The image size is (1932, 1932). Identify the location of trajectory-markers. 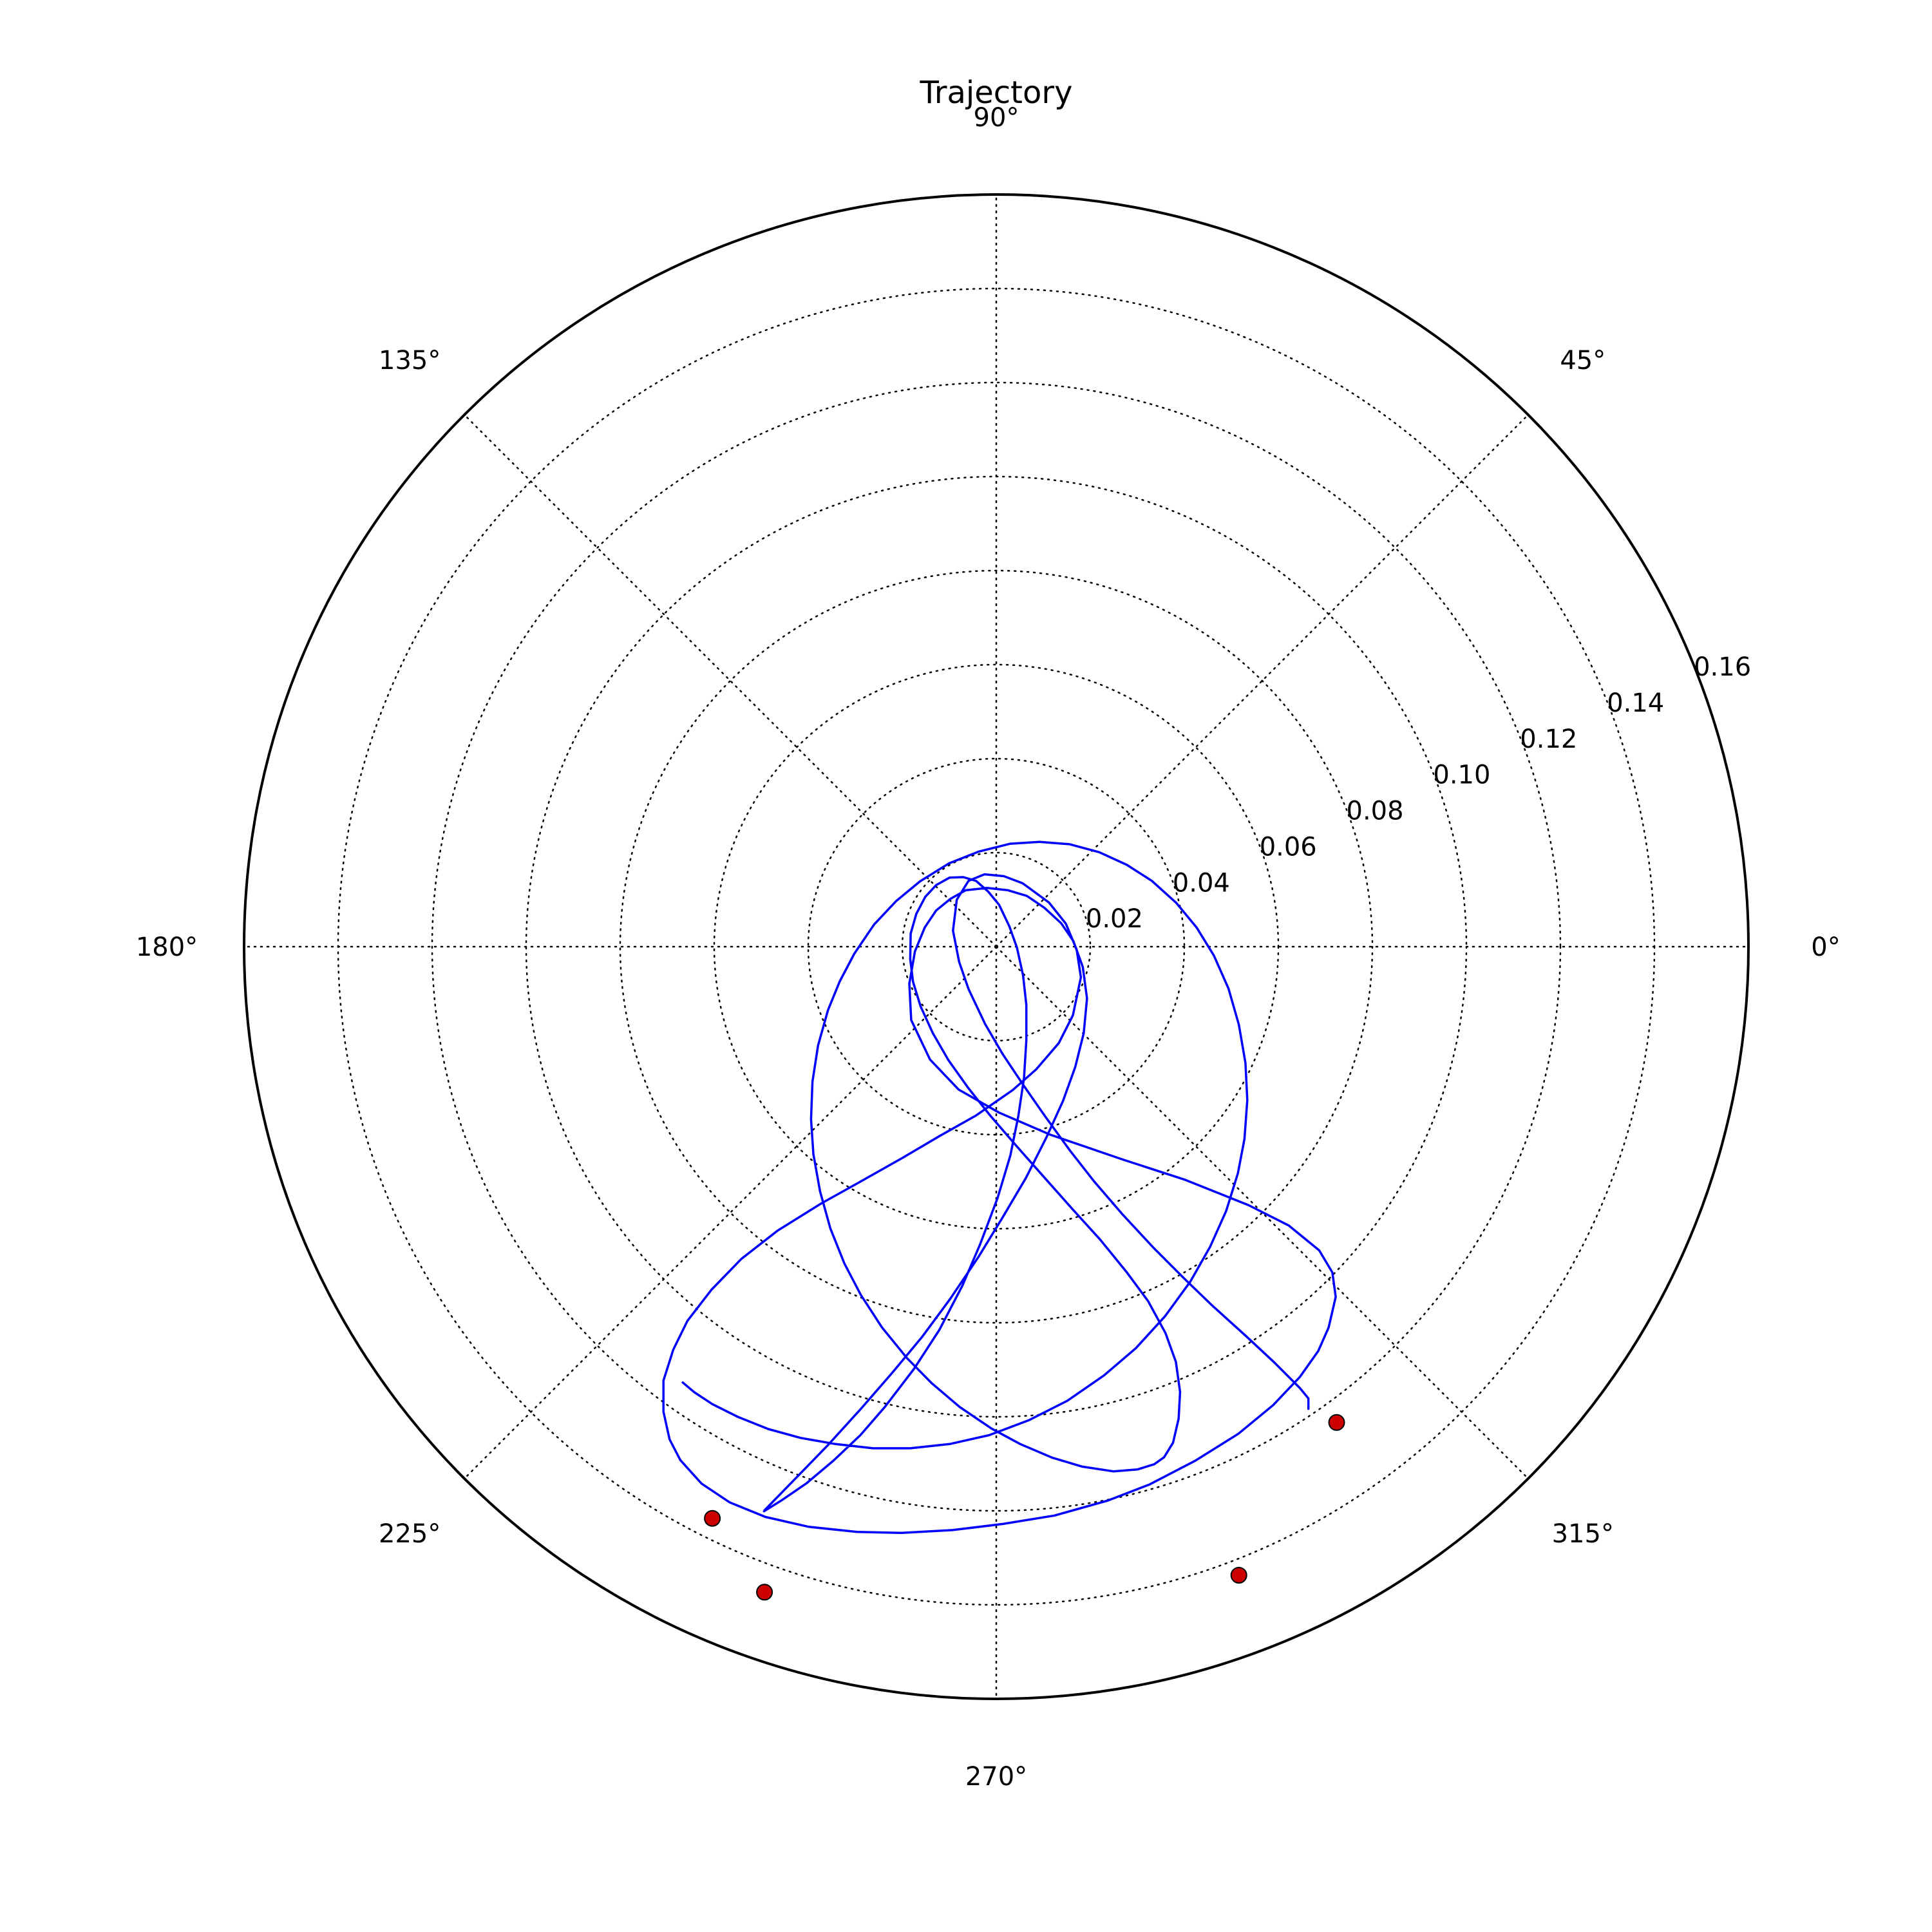
(1025, 1508).